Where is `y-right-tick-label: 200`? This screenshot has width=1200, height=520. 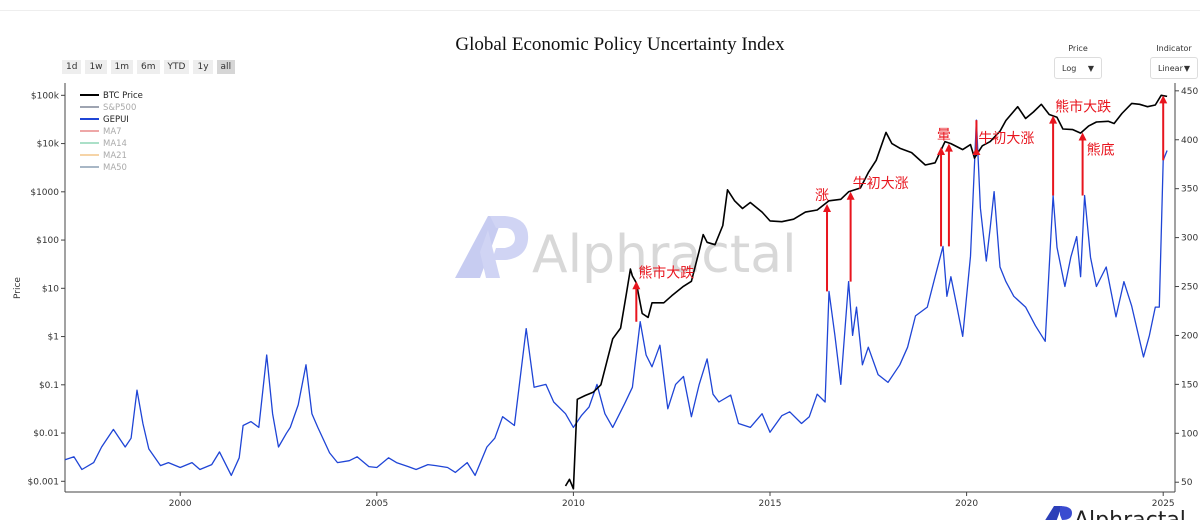 y-right-tick-label: 200 is located at coordinates (1189, 336).